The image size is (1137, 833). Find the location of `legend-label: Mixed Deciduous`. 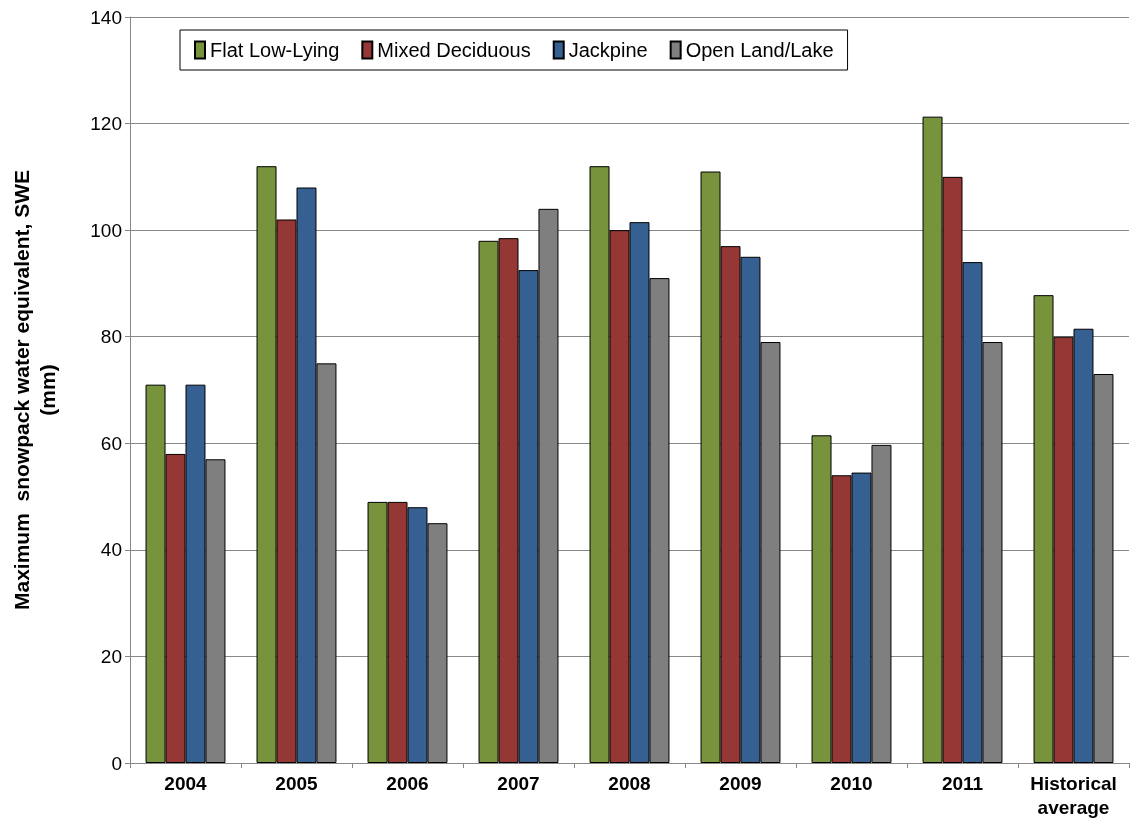

legend-label: Mixed Deciduous is located at coordinates (454, 50).